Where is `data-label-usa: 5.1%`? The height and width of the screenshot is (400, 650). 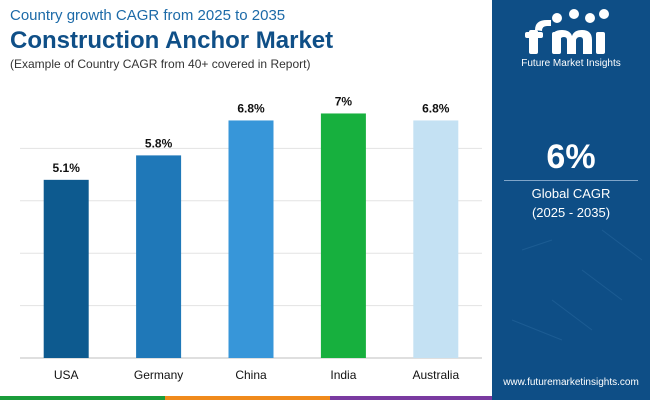
data-label-usa: 5.1% is located at coordinates (67, 168).